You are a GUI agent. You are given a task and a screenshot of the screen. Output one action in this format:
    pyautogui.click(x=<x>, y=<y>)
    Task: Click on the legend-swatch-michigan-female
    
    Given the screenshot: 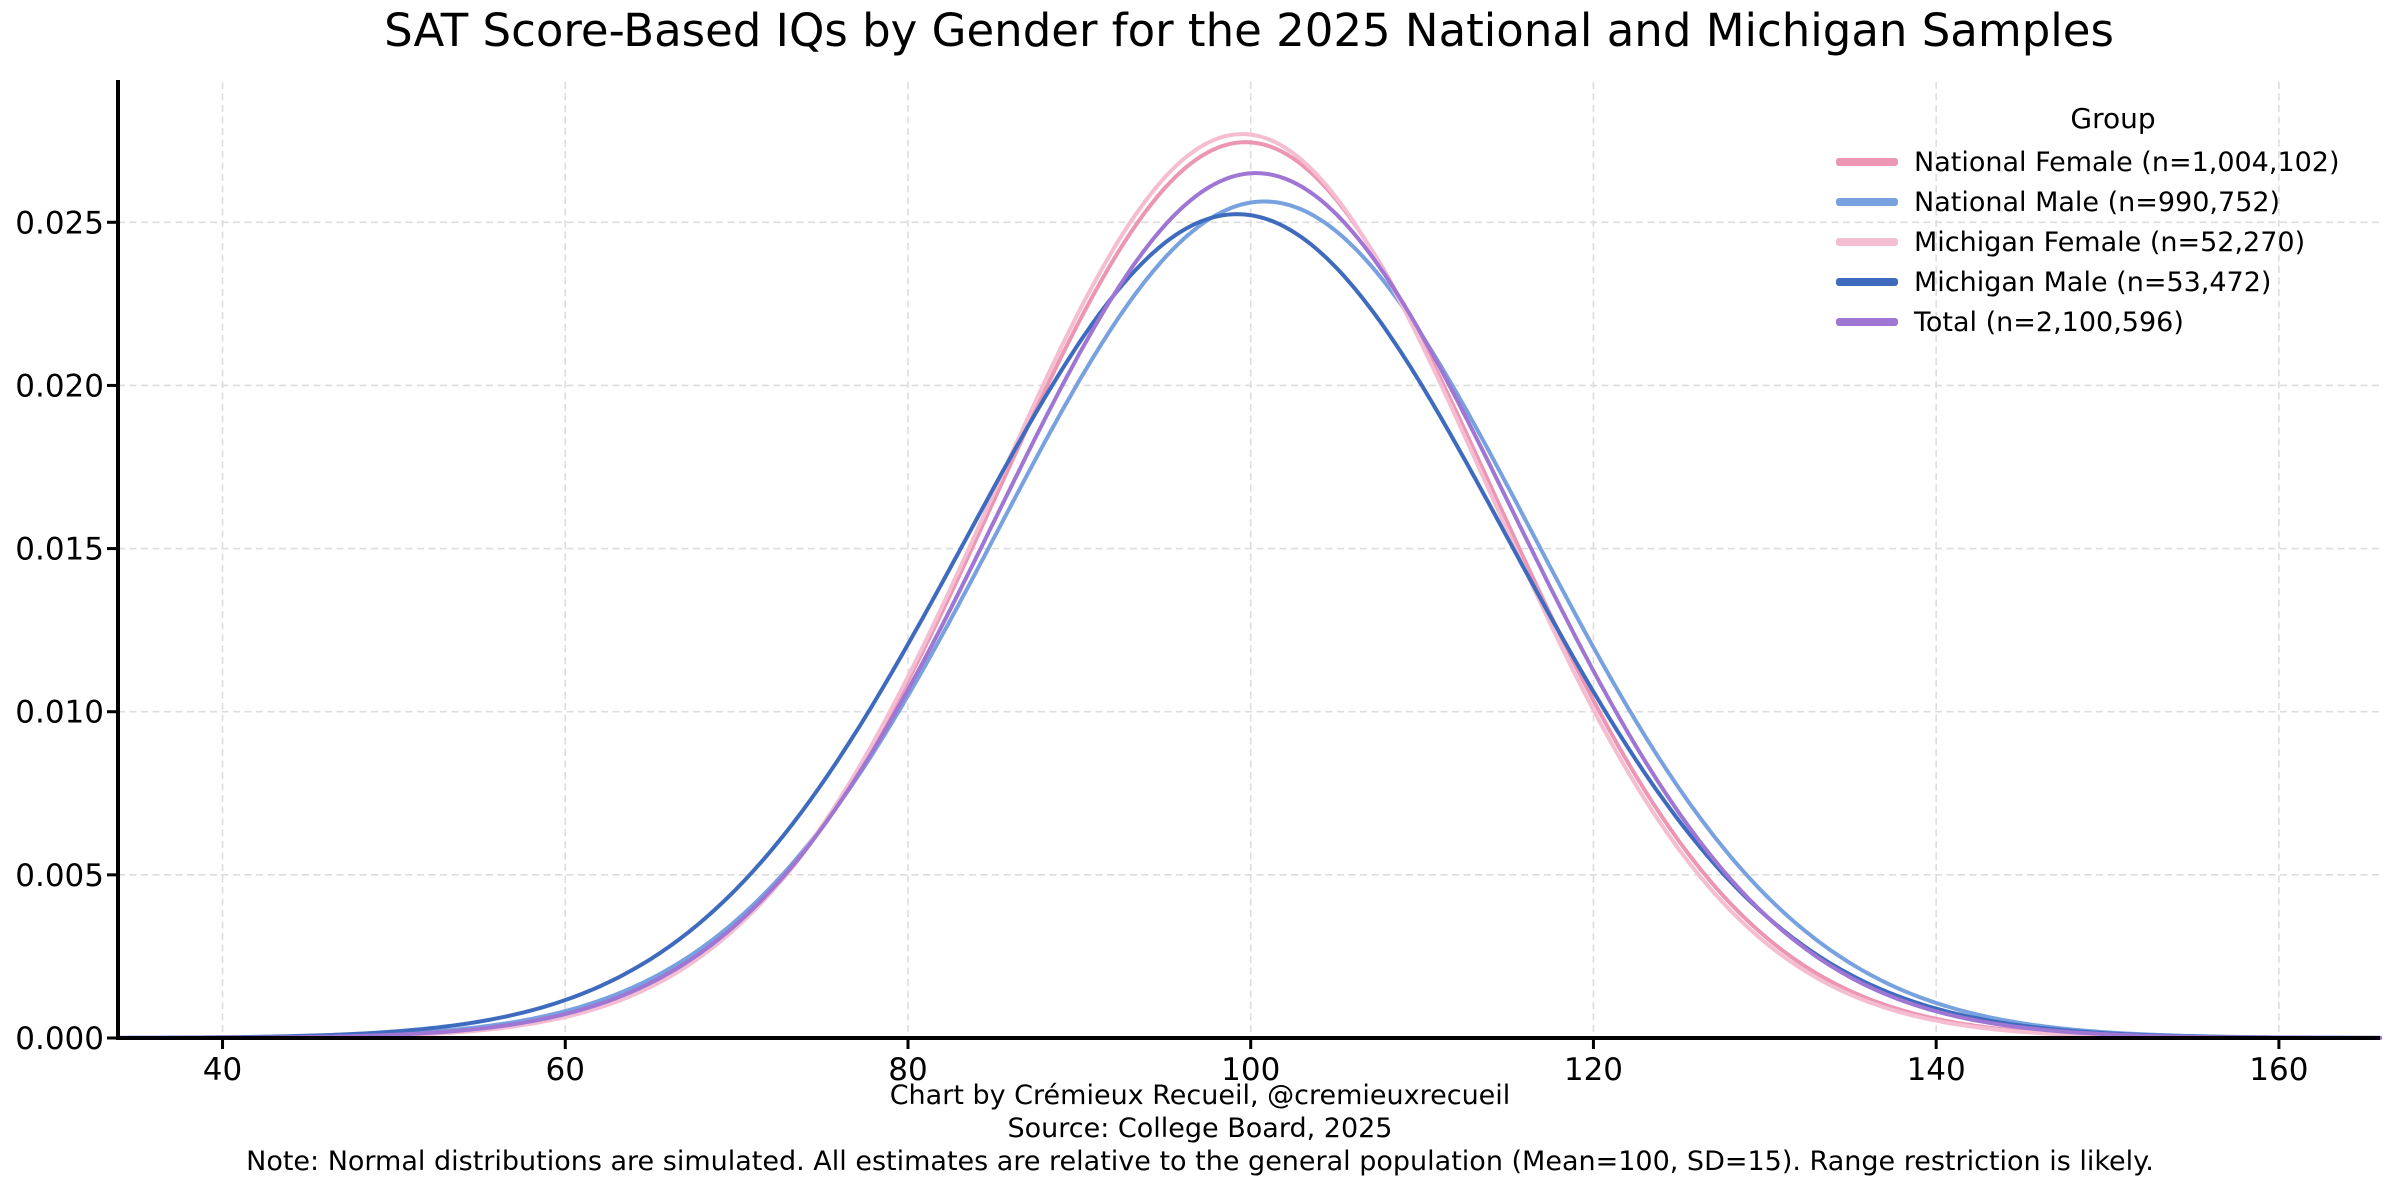 What is the action you would take?
    pyautogui.click(x=1867, y=242)
    